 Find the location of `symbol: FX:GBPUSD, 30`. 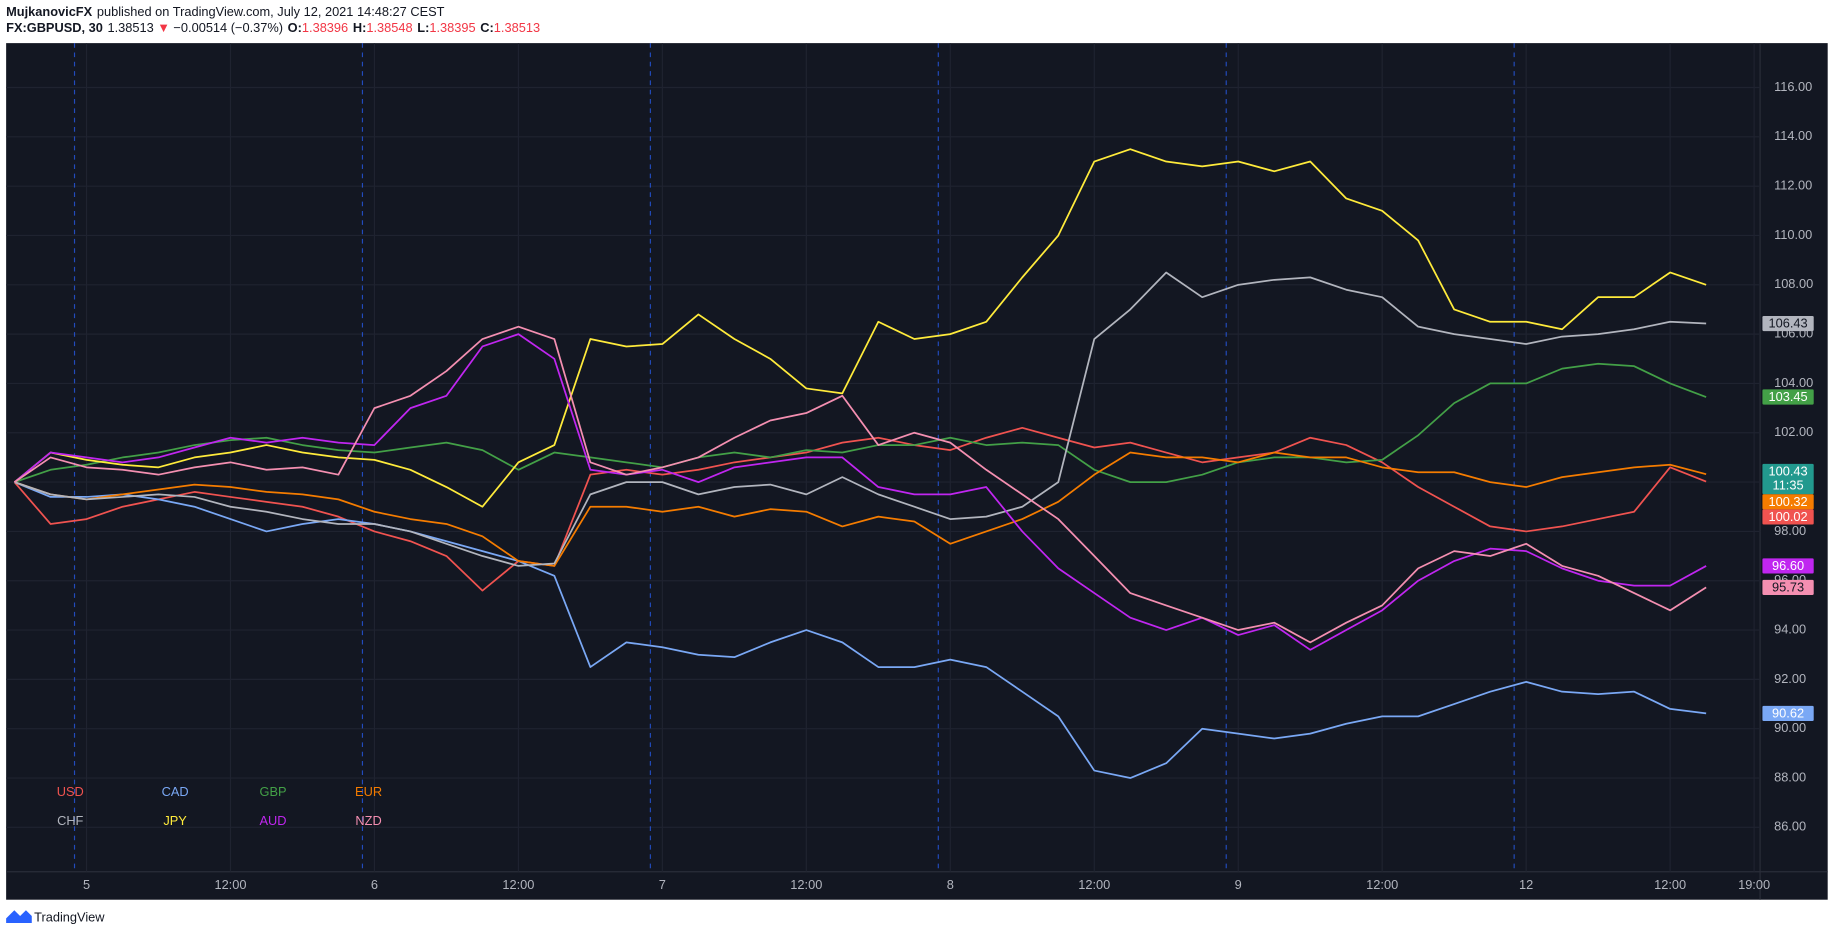

symbol: FX:GBPUSD, 30 is located at coordinates (54, 28).